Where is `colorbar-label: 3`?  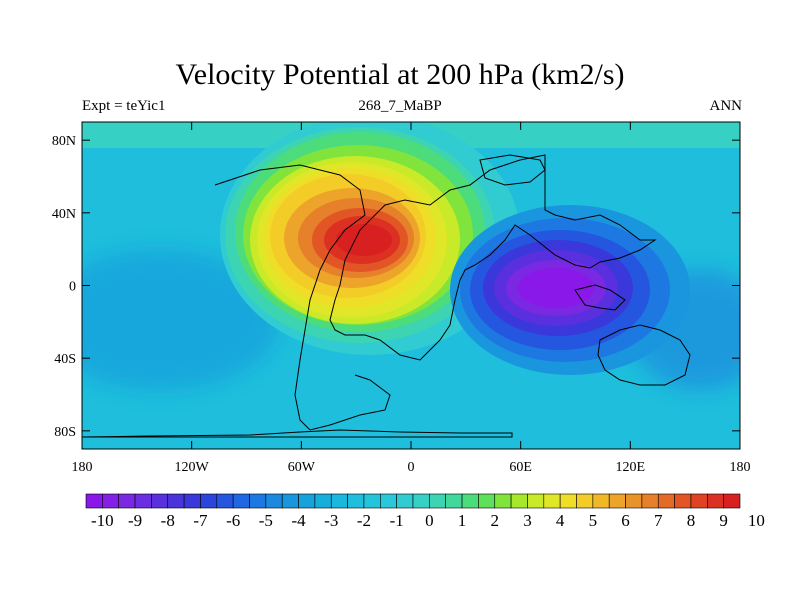
colorbar-label: 3 is located at coordinates (527, 520).